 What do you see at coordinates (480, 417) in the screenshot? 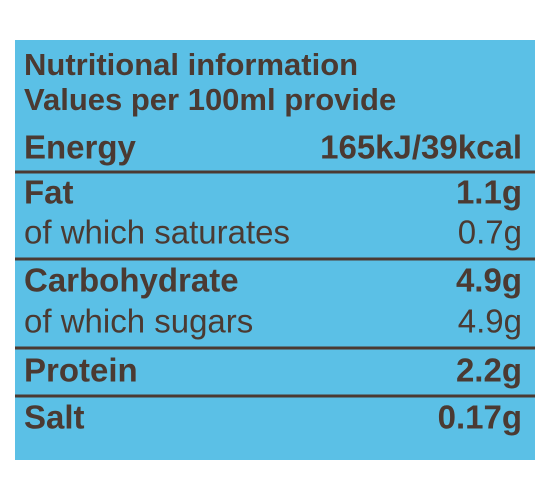
I see `row-value: 0.17g` at bounding box center [480, 417].